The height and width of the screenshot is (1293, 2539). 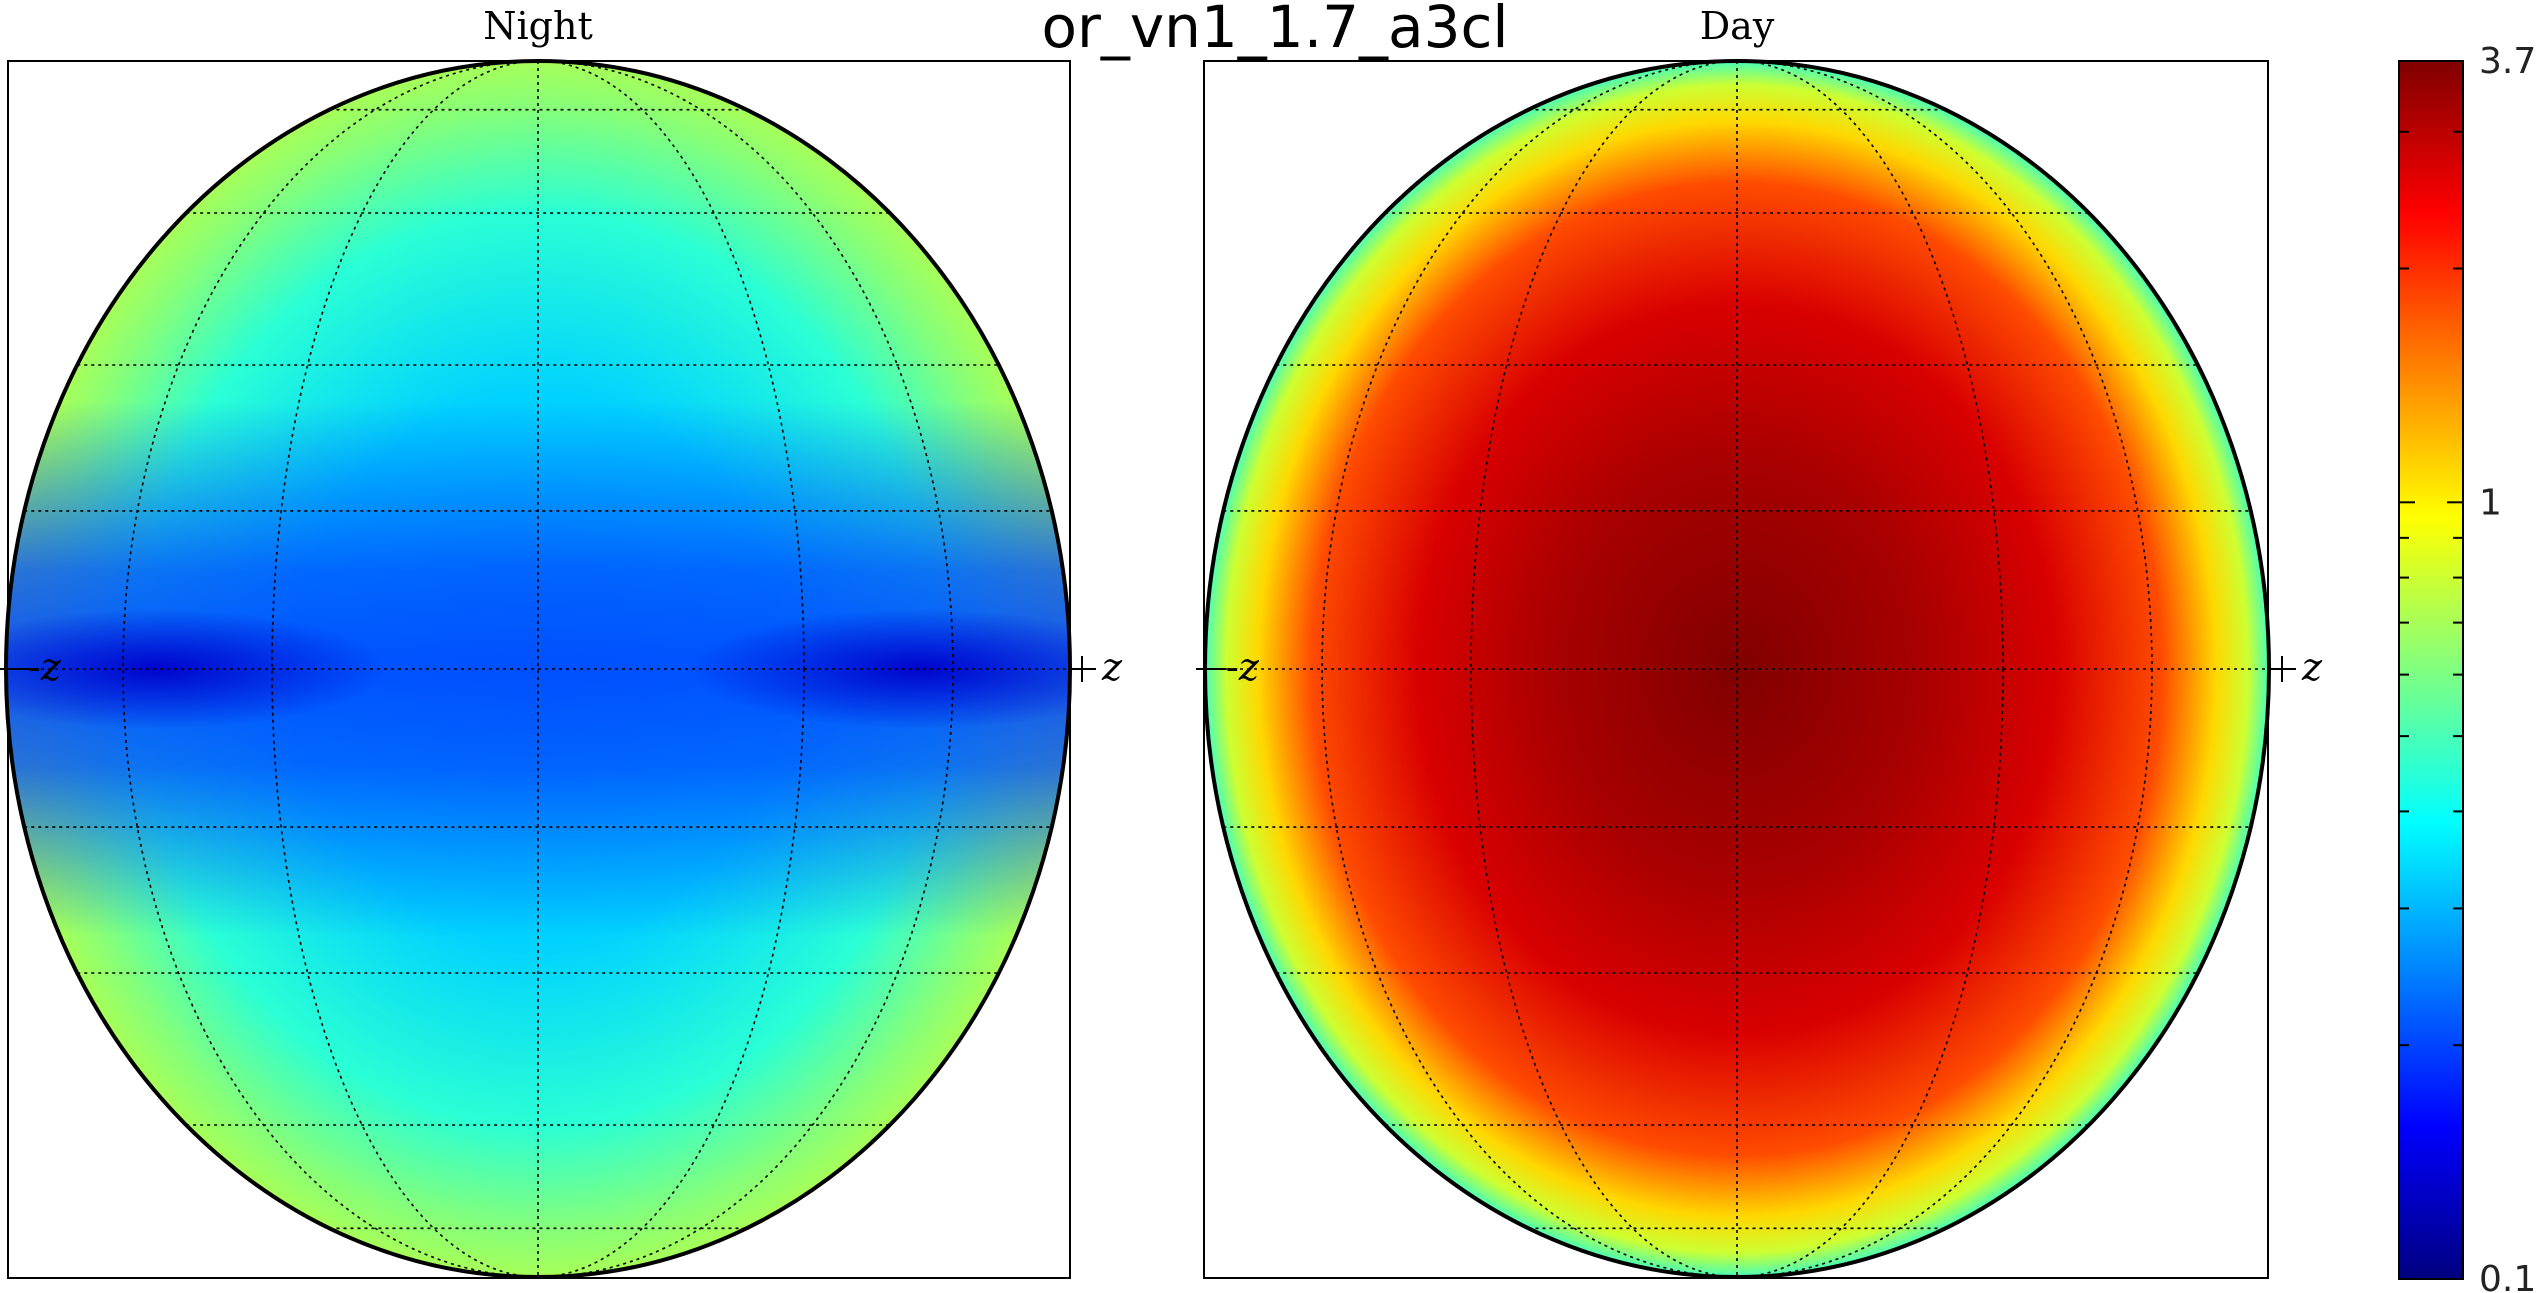 I want to click on colorbar: 3.7 1 0.1, so click(x=2467, y=667).